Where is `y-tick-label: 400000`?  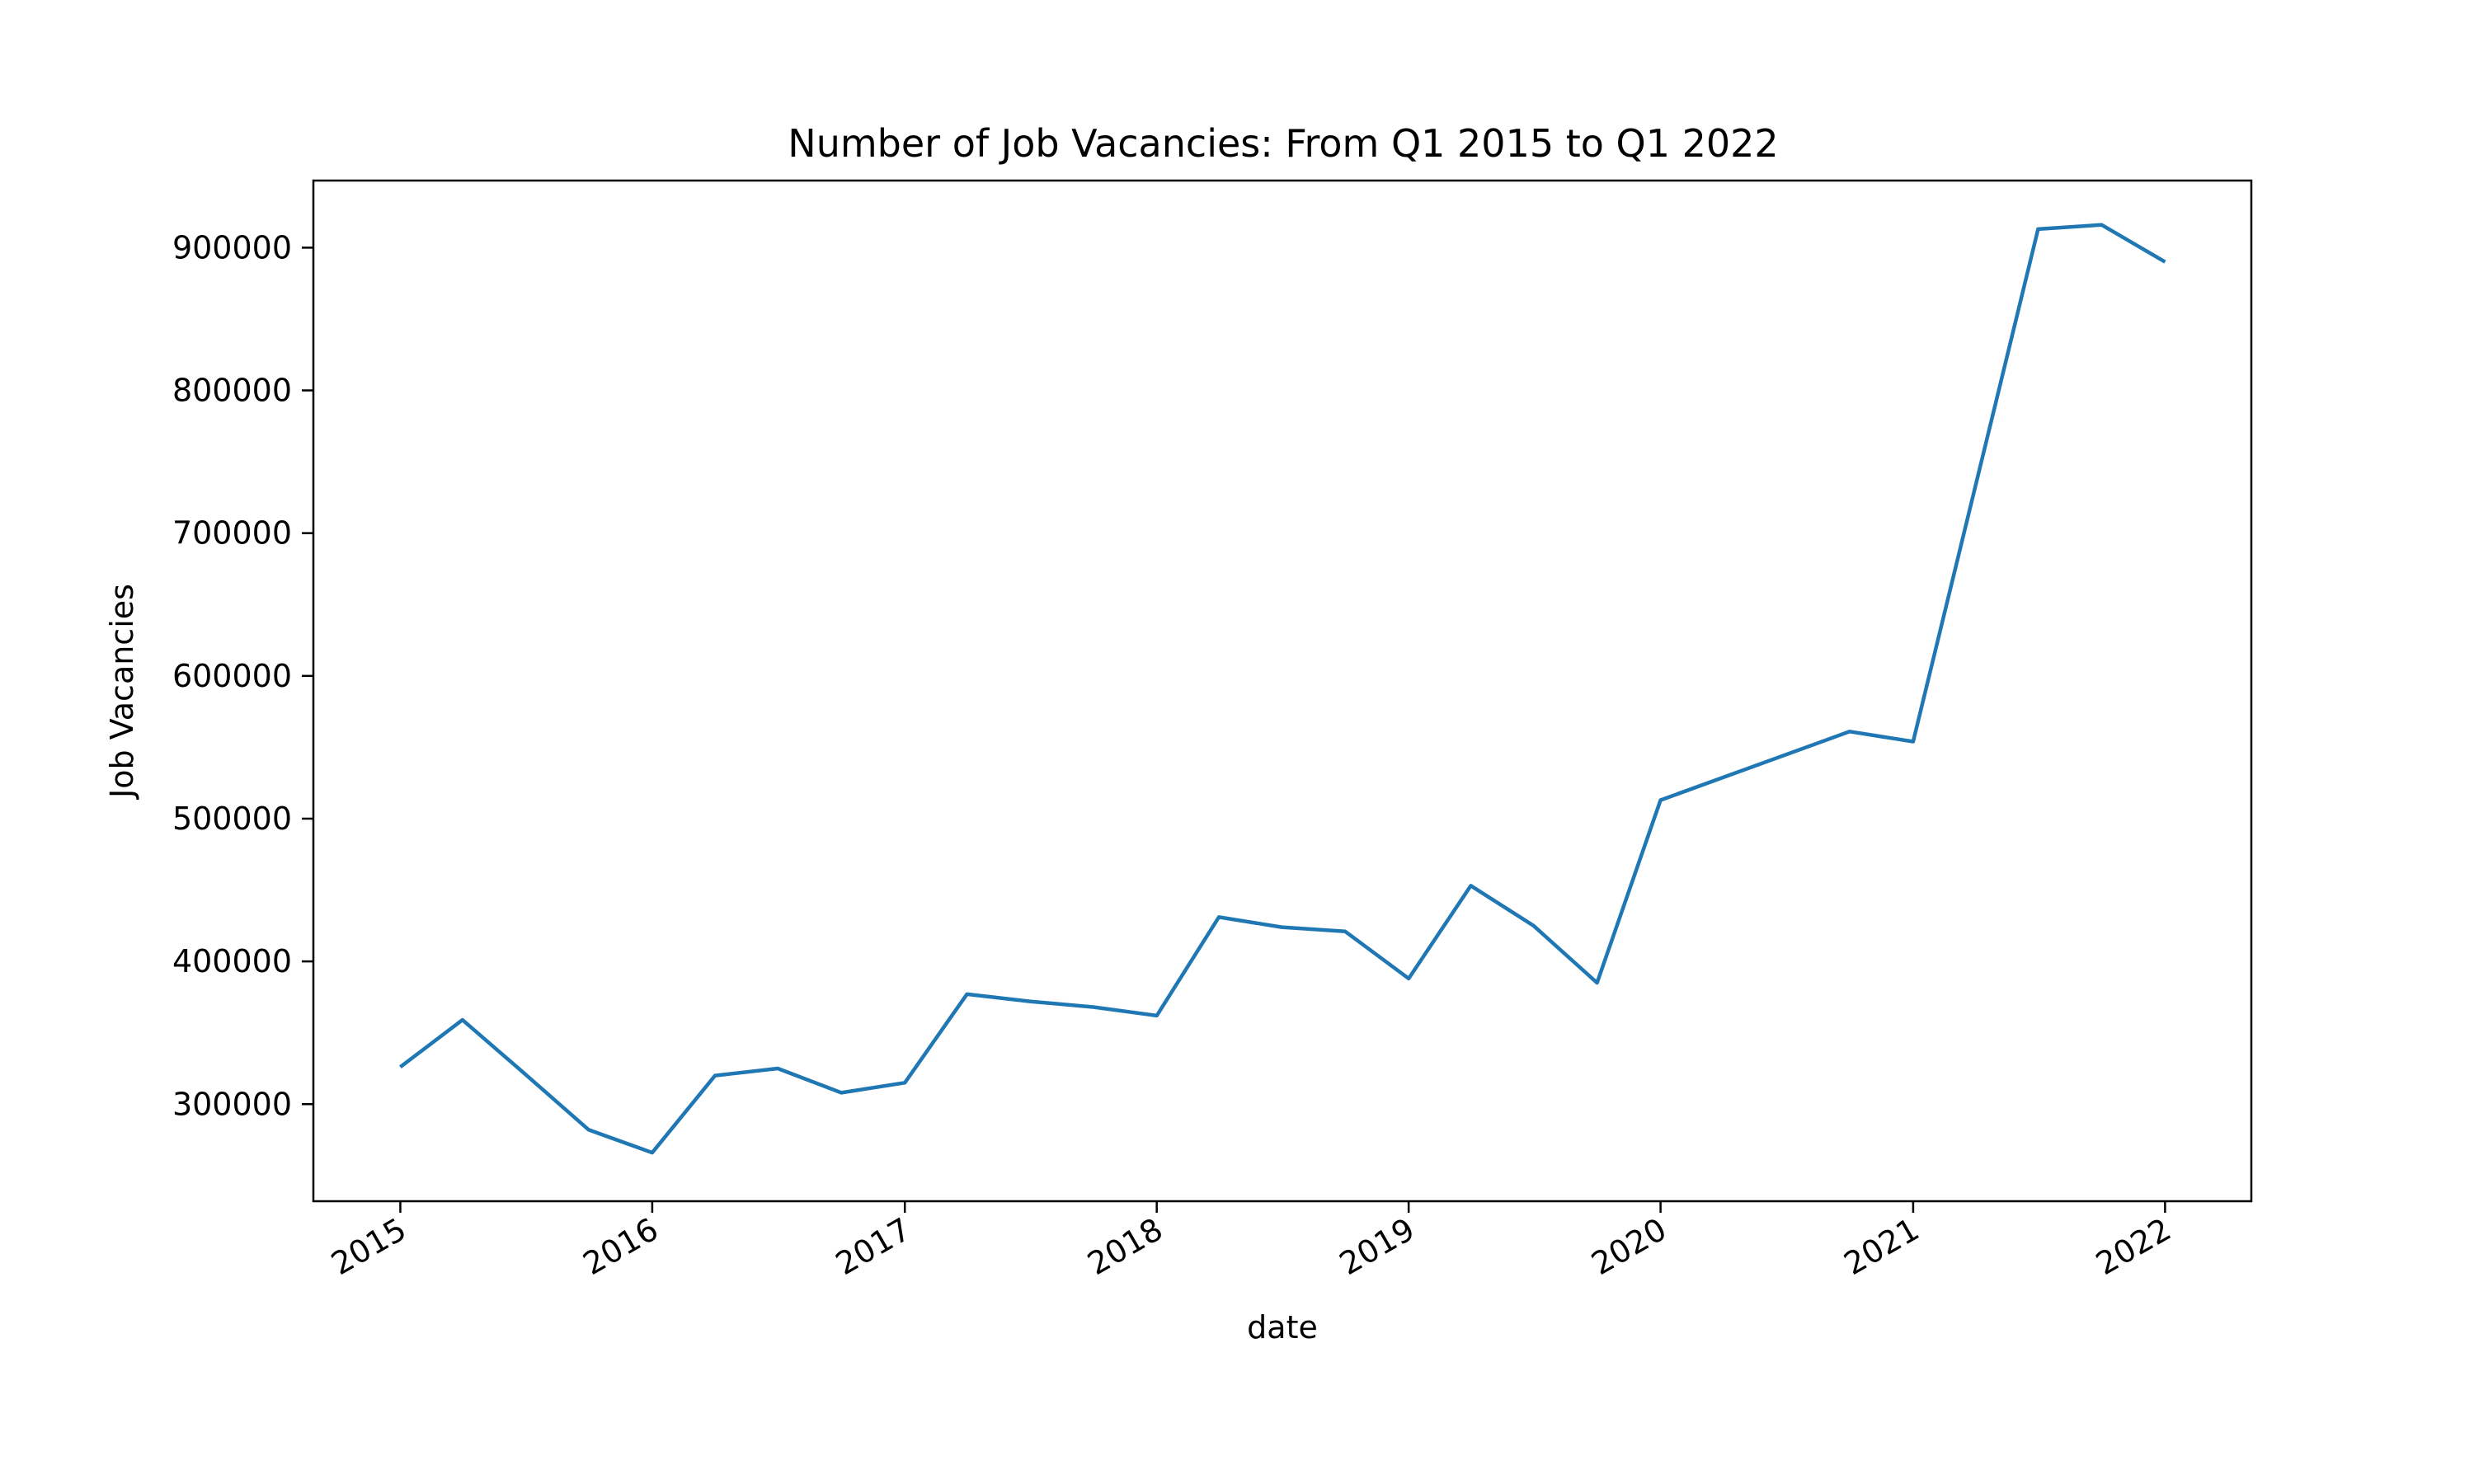 y-tick-label: 400000 is located at coordinates (232, 961).